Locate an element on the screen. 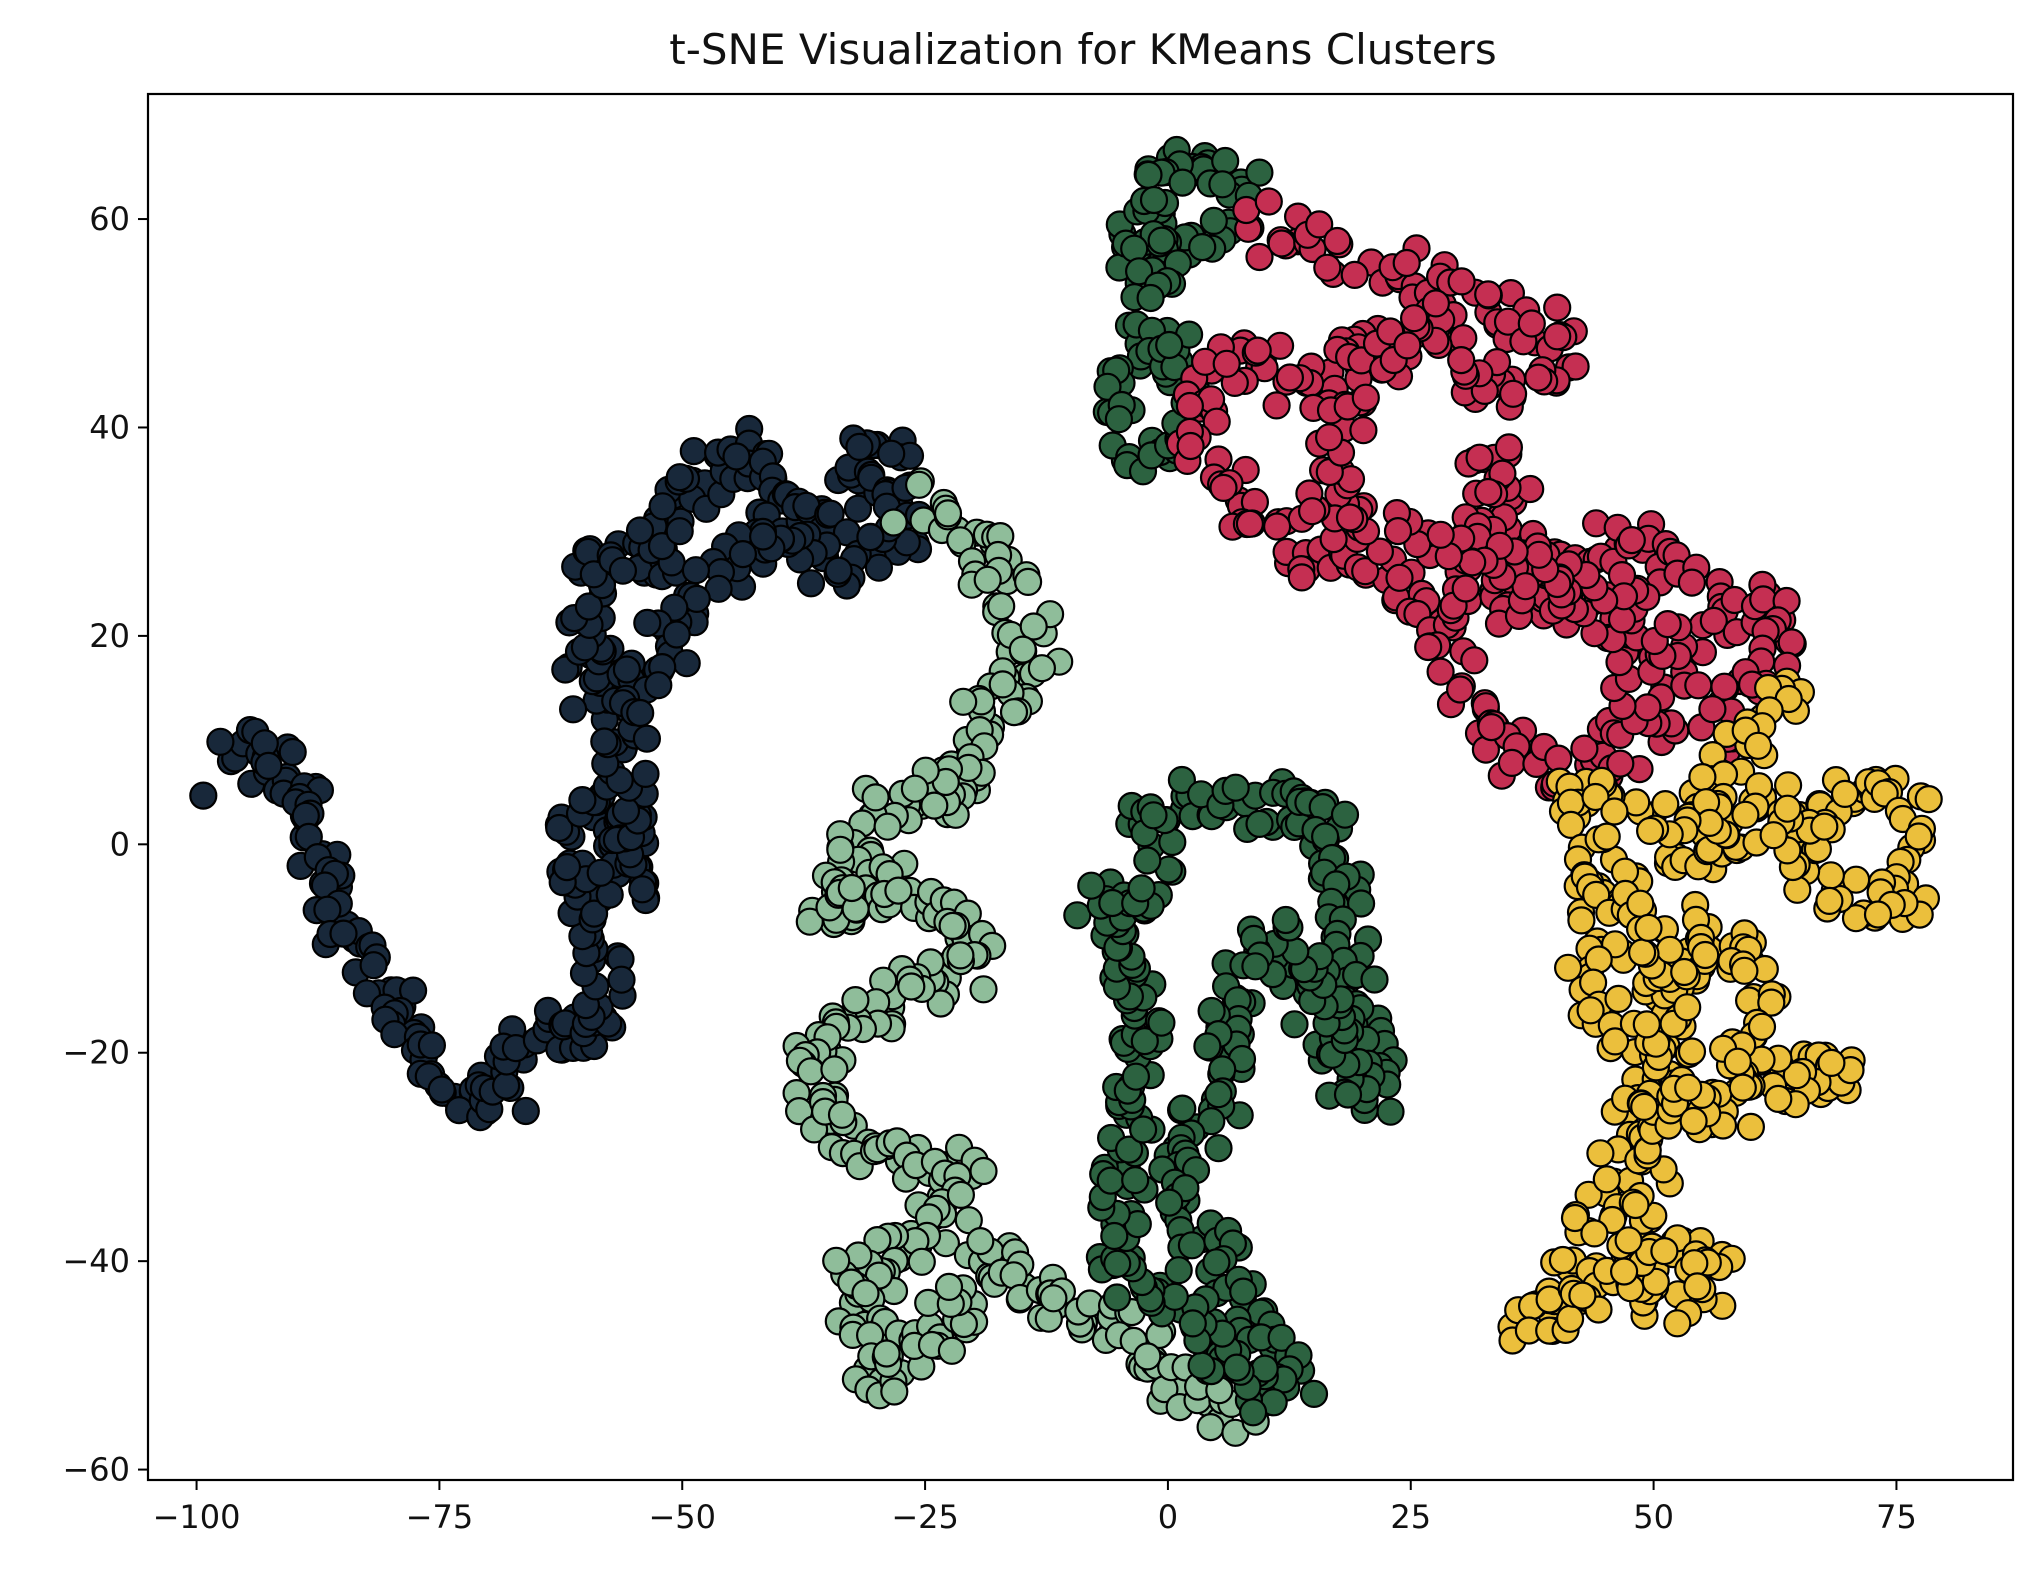  x-tick-label: 75 is located at coordinates (1896, 1517).